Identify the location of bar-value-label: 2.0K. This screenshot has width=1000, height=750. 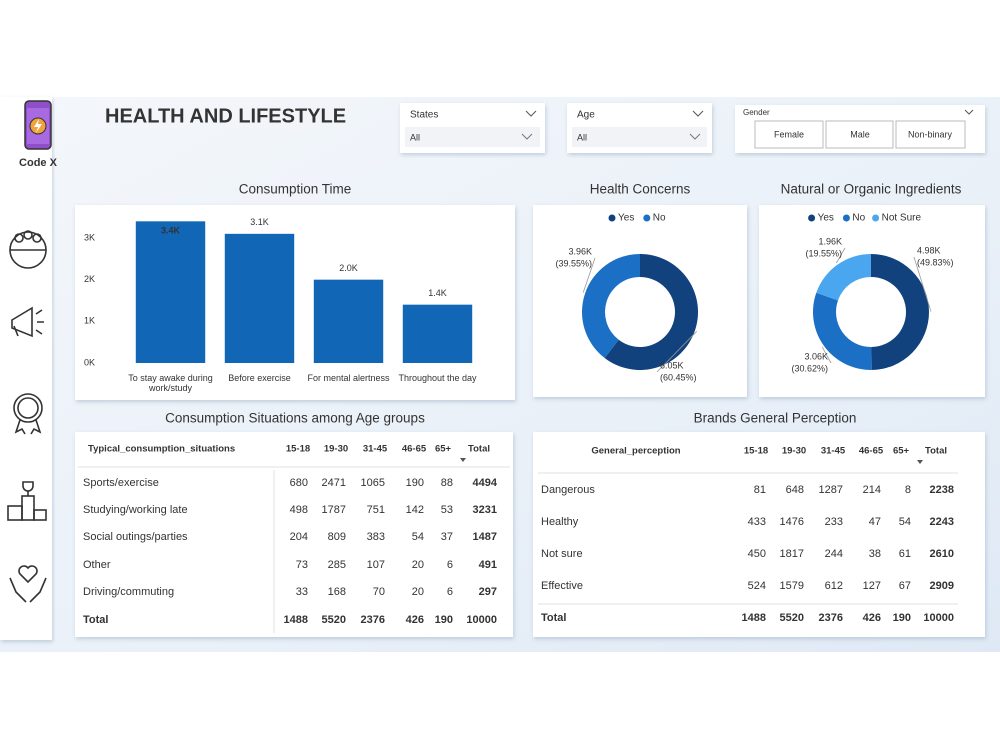
(348, 268).